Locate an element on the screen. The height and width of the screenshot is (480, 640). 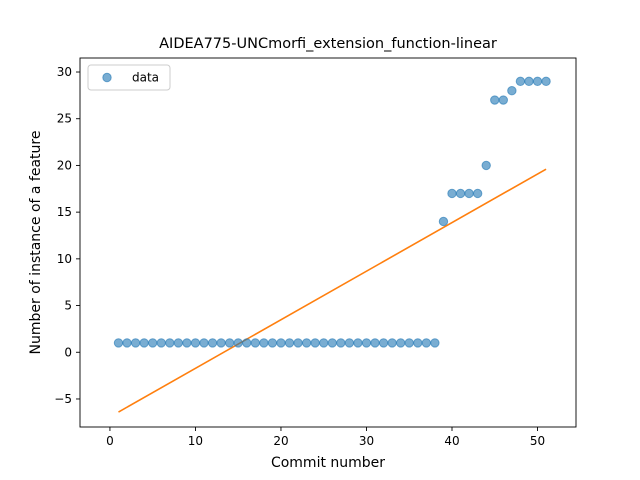
x-tick-label: 30 is located at coordinates (366, 441).